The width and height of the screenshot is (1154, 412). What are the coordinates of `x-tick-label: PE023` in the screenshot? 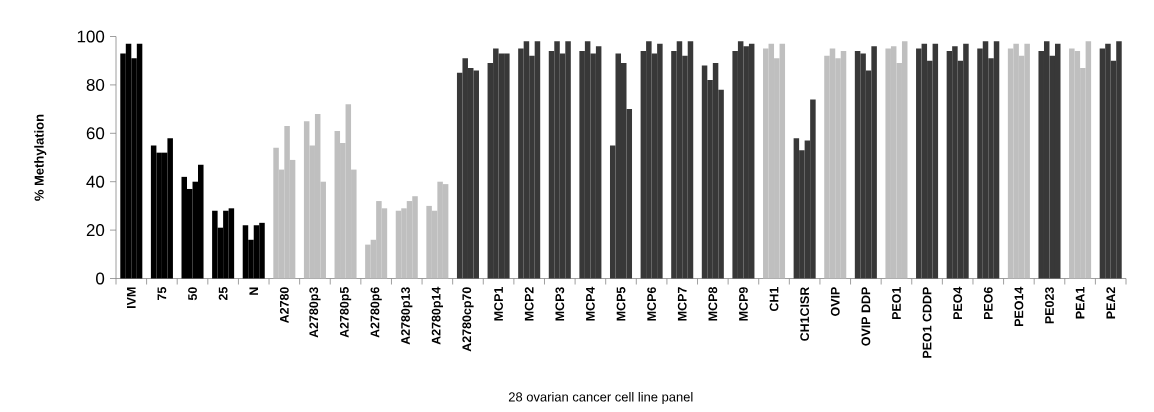 It's located at (1049, 305).